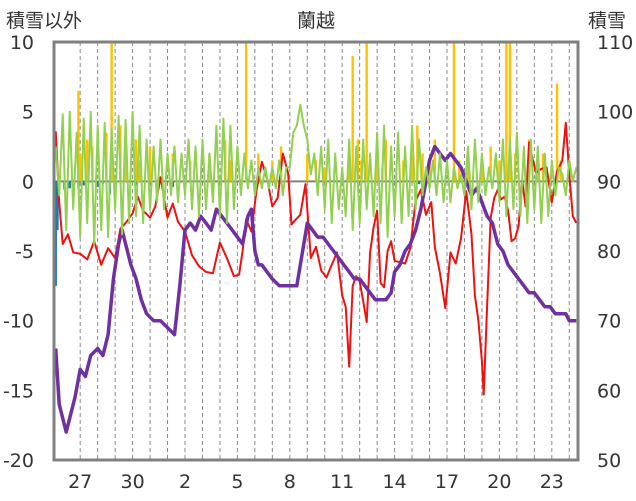 The width and height of the screenshot is (636, 501). I want to click on x-tick-label: 30, so click(133, 482).